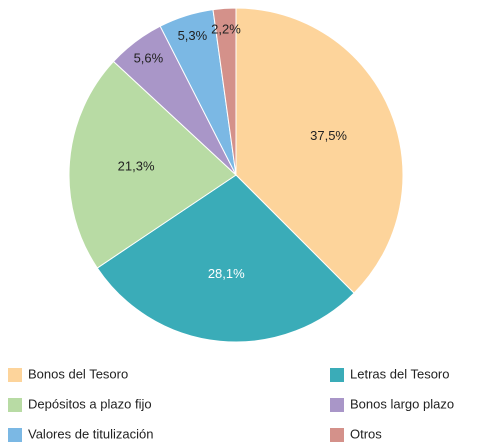  Describe the element at coordinates (402, 403) in the screenshot. I see `legend-label: Bonos largo plazo` at that location.